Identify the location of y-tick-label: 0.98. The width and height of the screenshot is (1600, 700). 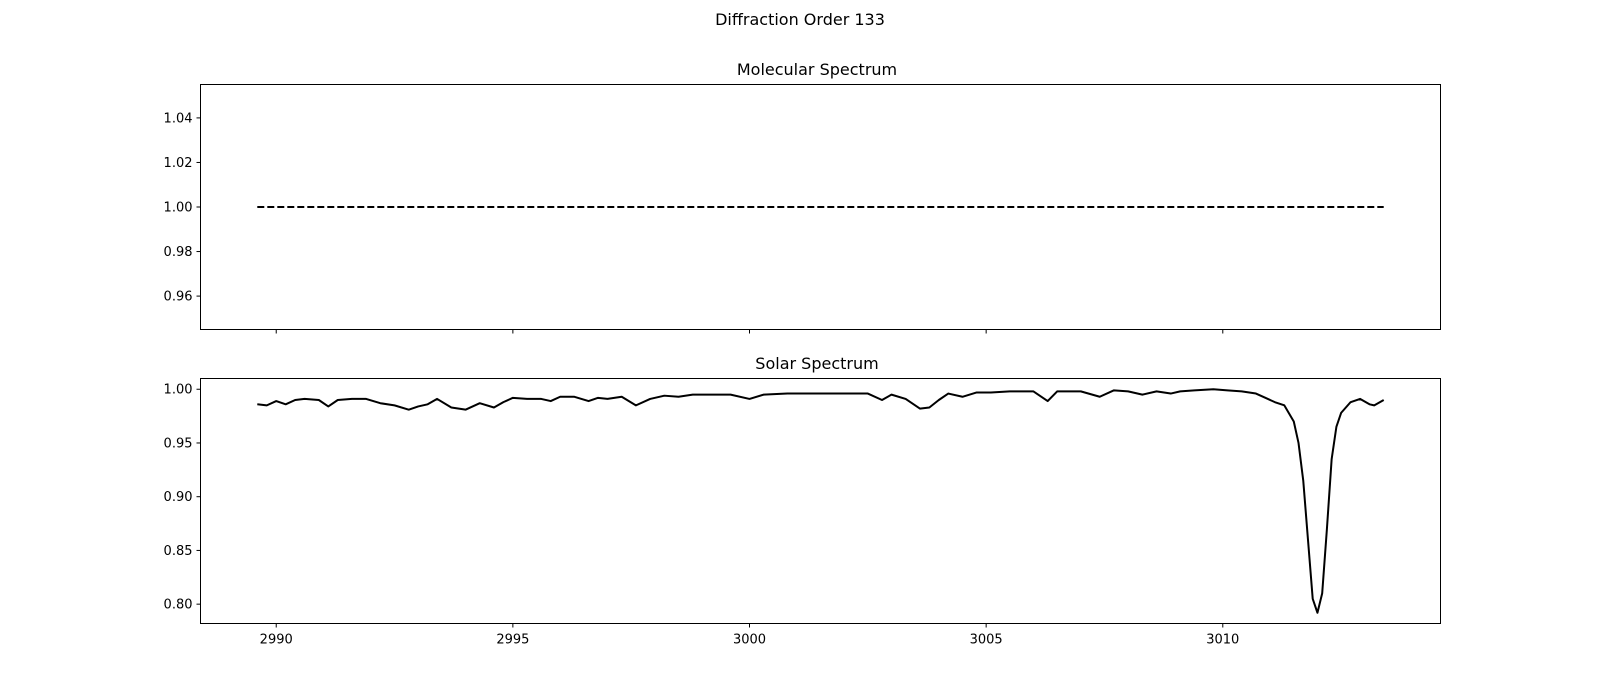
(178, 252).